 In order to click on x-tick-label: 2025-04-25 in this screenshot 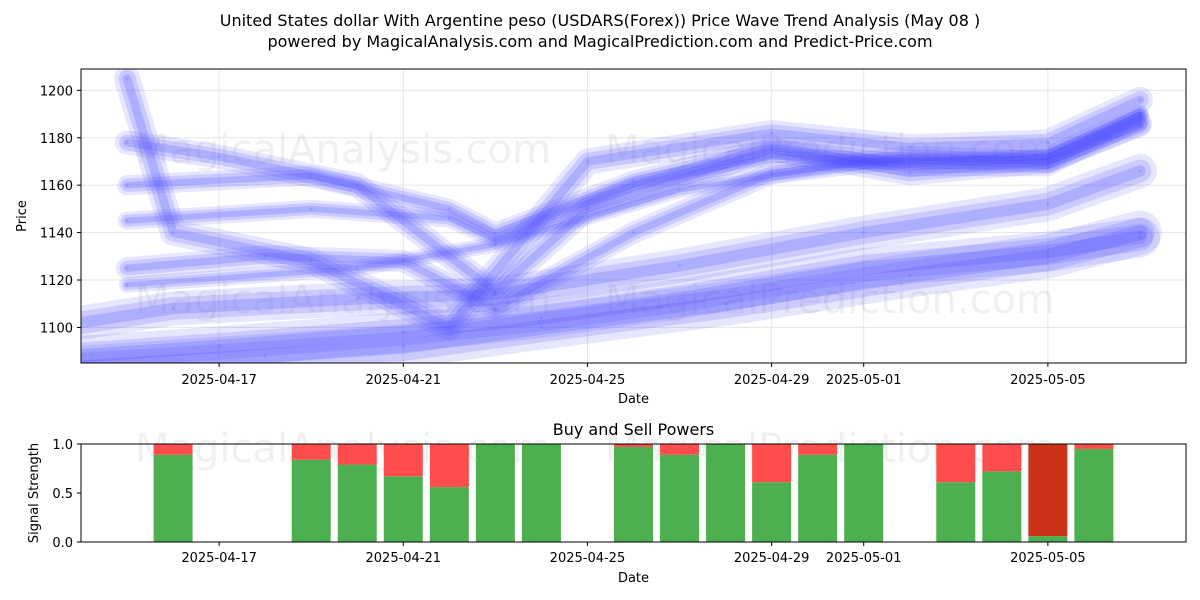, I will do `click(588, 558)`.